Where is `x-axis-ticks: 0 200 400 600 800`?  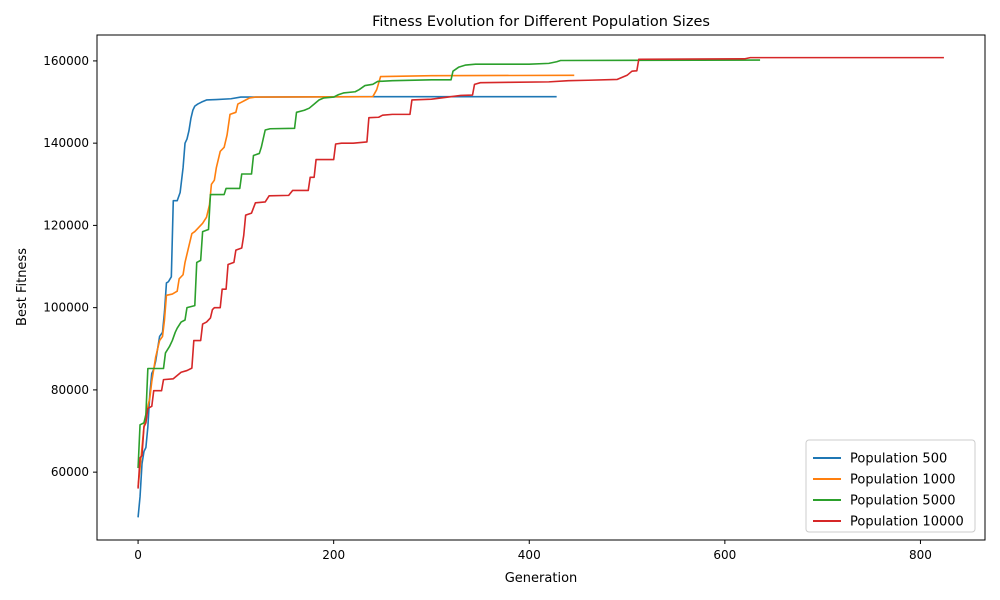 x-axis-ticks: 0 200 400 600 800 is located at coordinates (533, 551).